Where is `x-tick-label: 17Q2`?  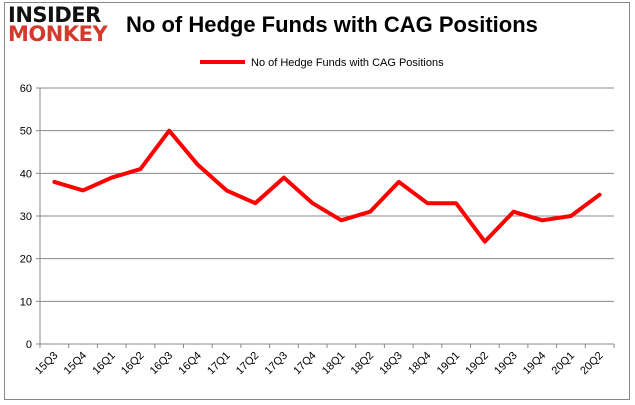
x-tick-label: 17Q2 is located at coordinates (248, 364).